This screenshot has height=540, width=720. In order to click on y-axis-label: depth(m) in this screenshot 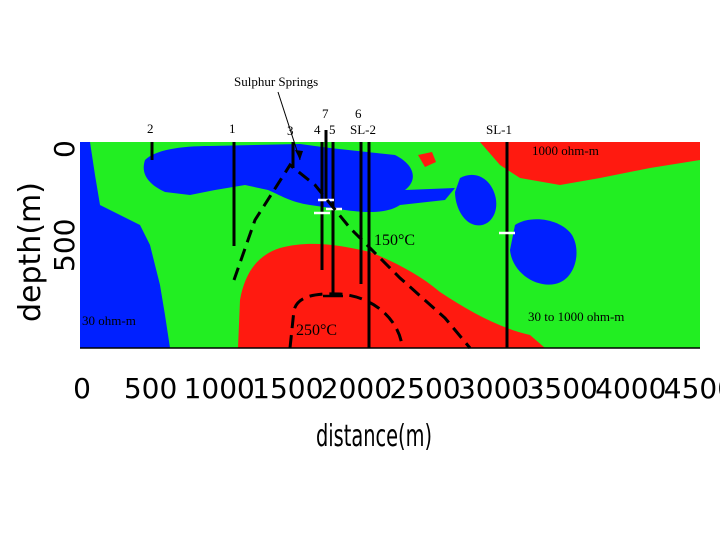, I will do `click(30, 252)`.